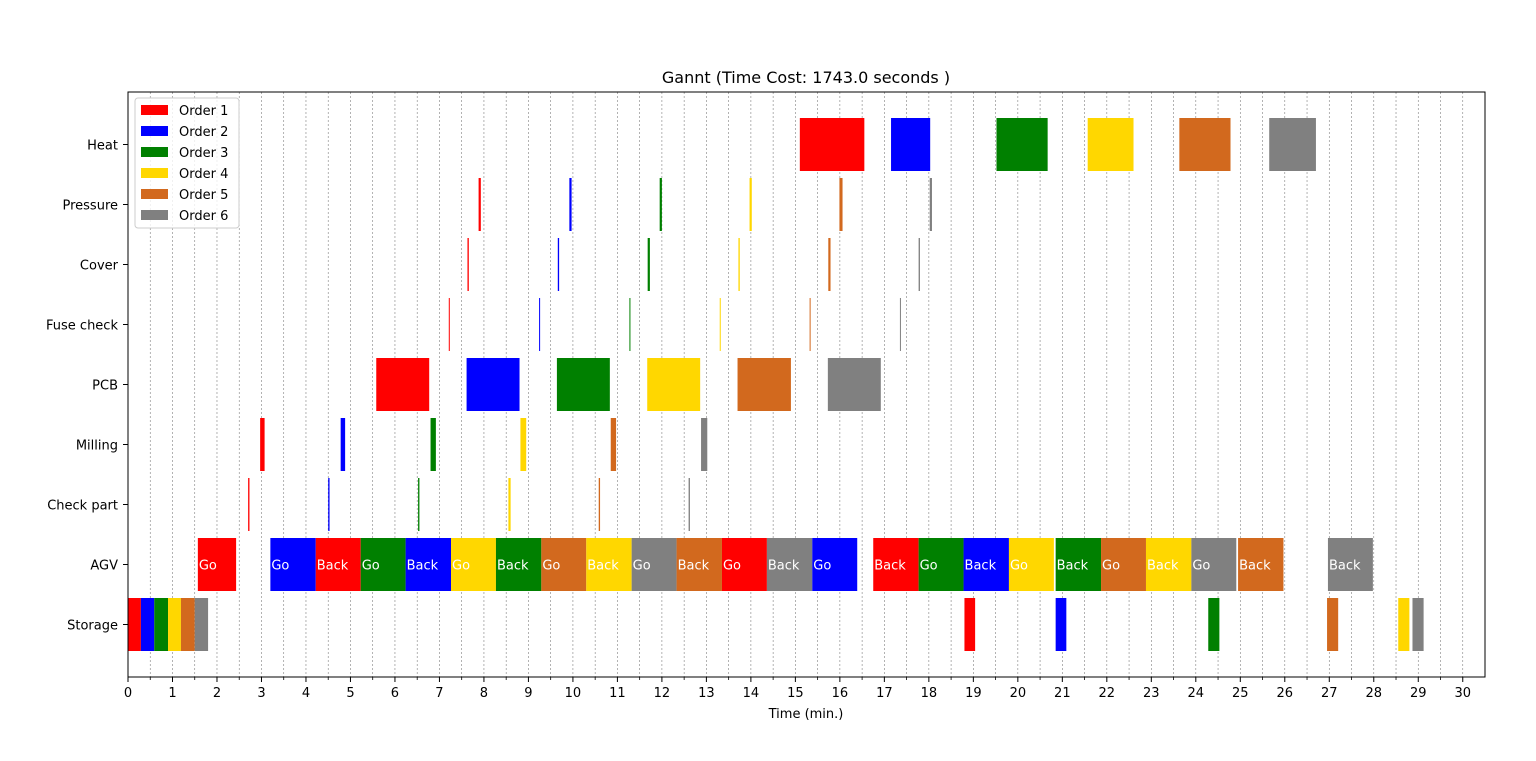 Image resolution: width=1536 pixels, height=761 pixels. Describe the element at coordinates (662, 693) in the screenshot. I see `x-tick-label: 12` at that location.